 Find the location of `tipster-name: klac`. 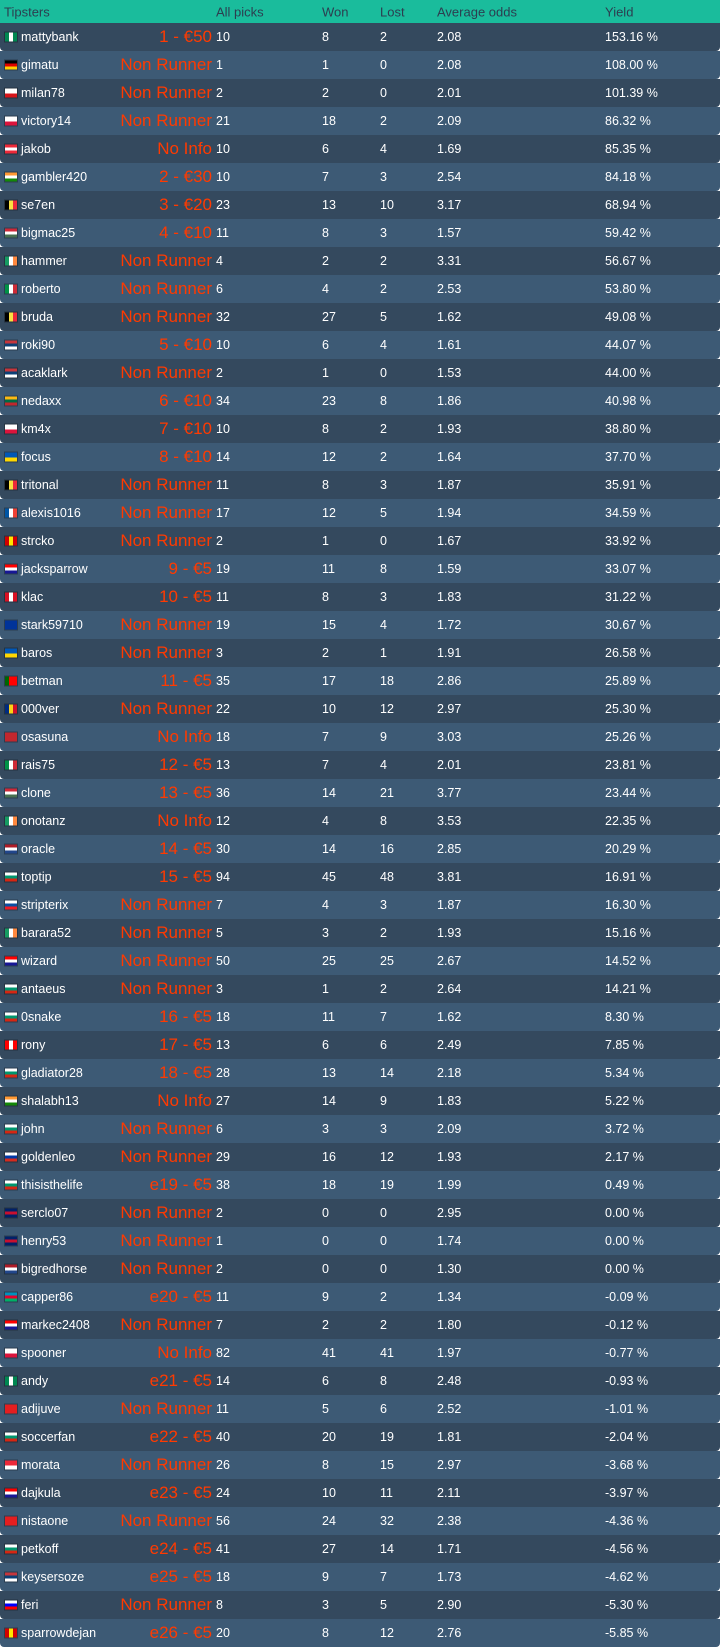

tipster-name: klac is located at coordinates (32, 597).